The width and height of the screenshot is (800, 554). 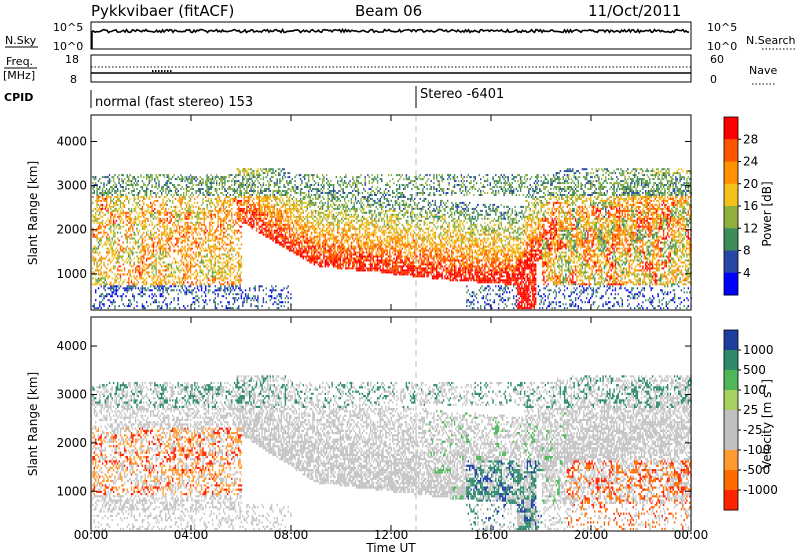 I want to click on freq-strip: Freq. [MHz] 18 8 60 0 Nave, so click(x=390, y=69).